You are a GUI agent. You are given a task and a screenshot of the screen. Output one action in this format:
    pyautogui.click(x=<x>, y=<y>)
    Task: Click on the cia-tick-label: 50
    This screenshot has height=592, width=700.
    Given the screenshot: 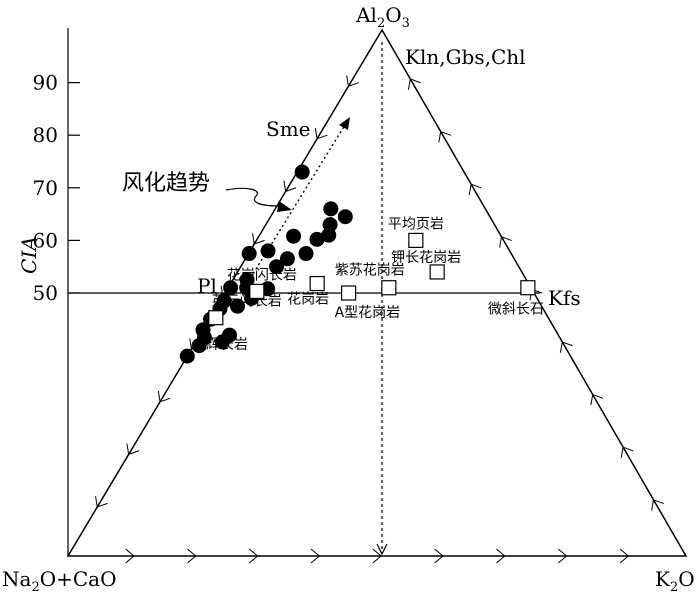 What is the action you would take?
    pyautogui.click(x=45, y=293)
    